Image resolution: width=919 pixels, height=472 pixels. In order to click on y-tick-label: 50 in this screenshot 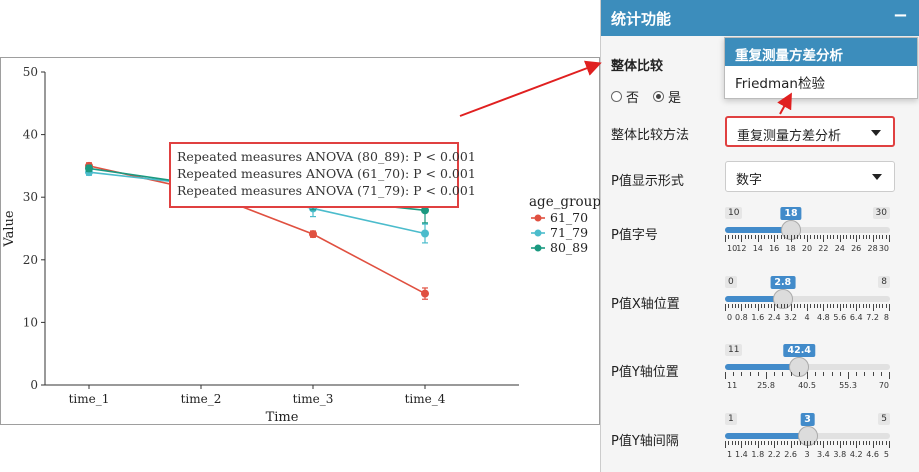, I will do `click(30, 72)`.